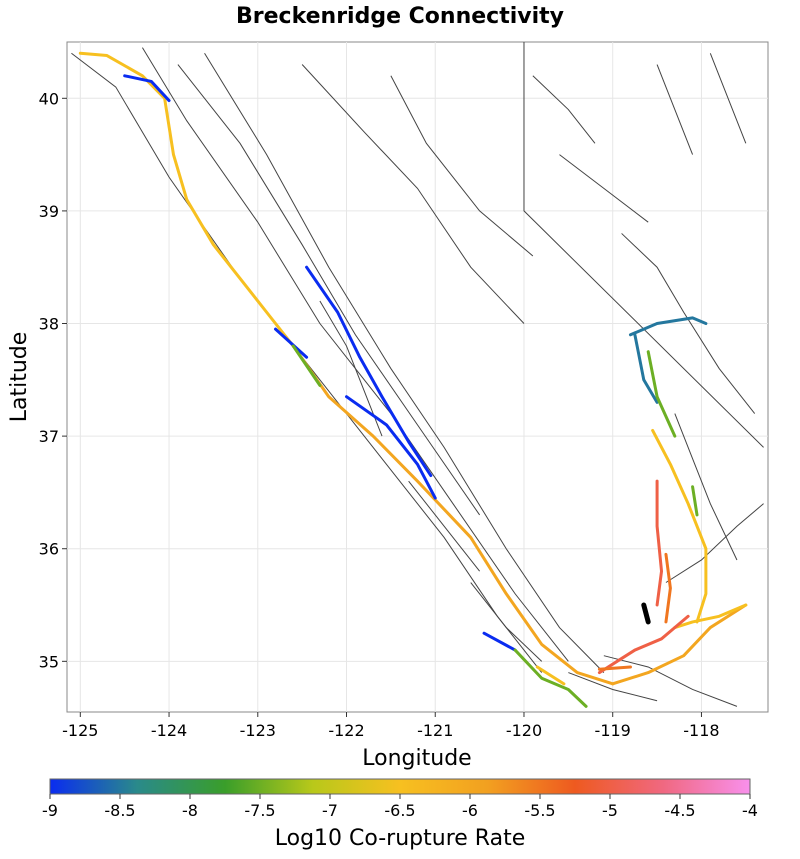  Describe the element at coordinates (679, 810) in the screenshot. I see `colorbar-tick-label: -4.5` at that location.